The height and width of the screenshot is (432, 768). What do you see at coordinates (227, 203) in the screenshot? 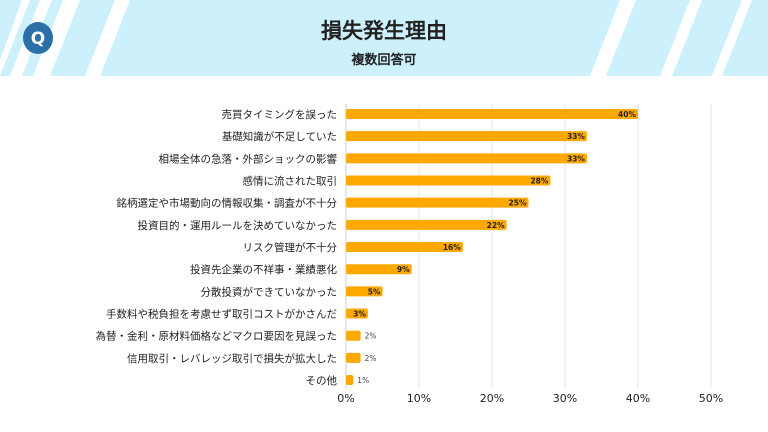
I see `category-label: 銘柄選定や市場動向の情報収集・調査が不十分` at bounding box center [227, 203].